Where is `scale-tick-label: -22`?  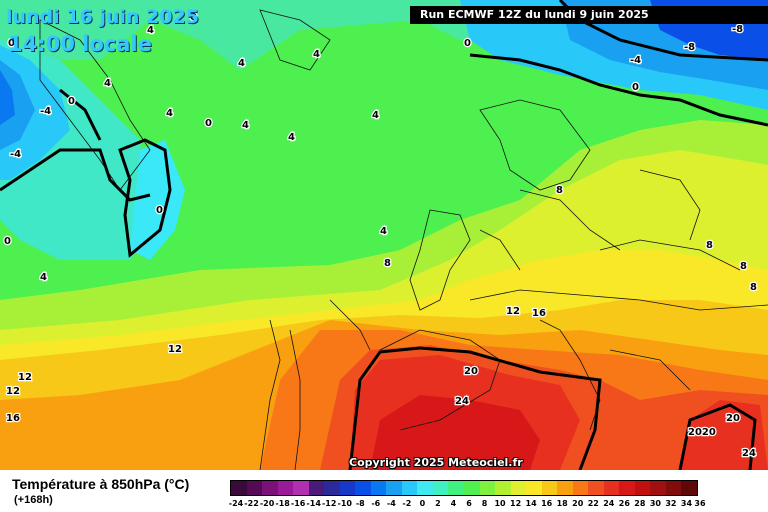 scale-tick-label: -22 is located at coordinates (251, 503).